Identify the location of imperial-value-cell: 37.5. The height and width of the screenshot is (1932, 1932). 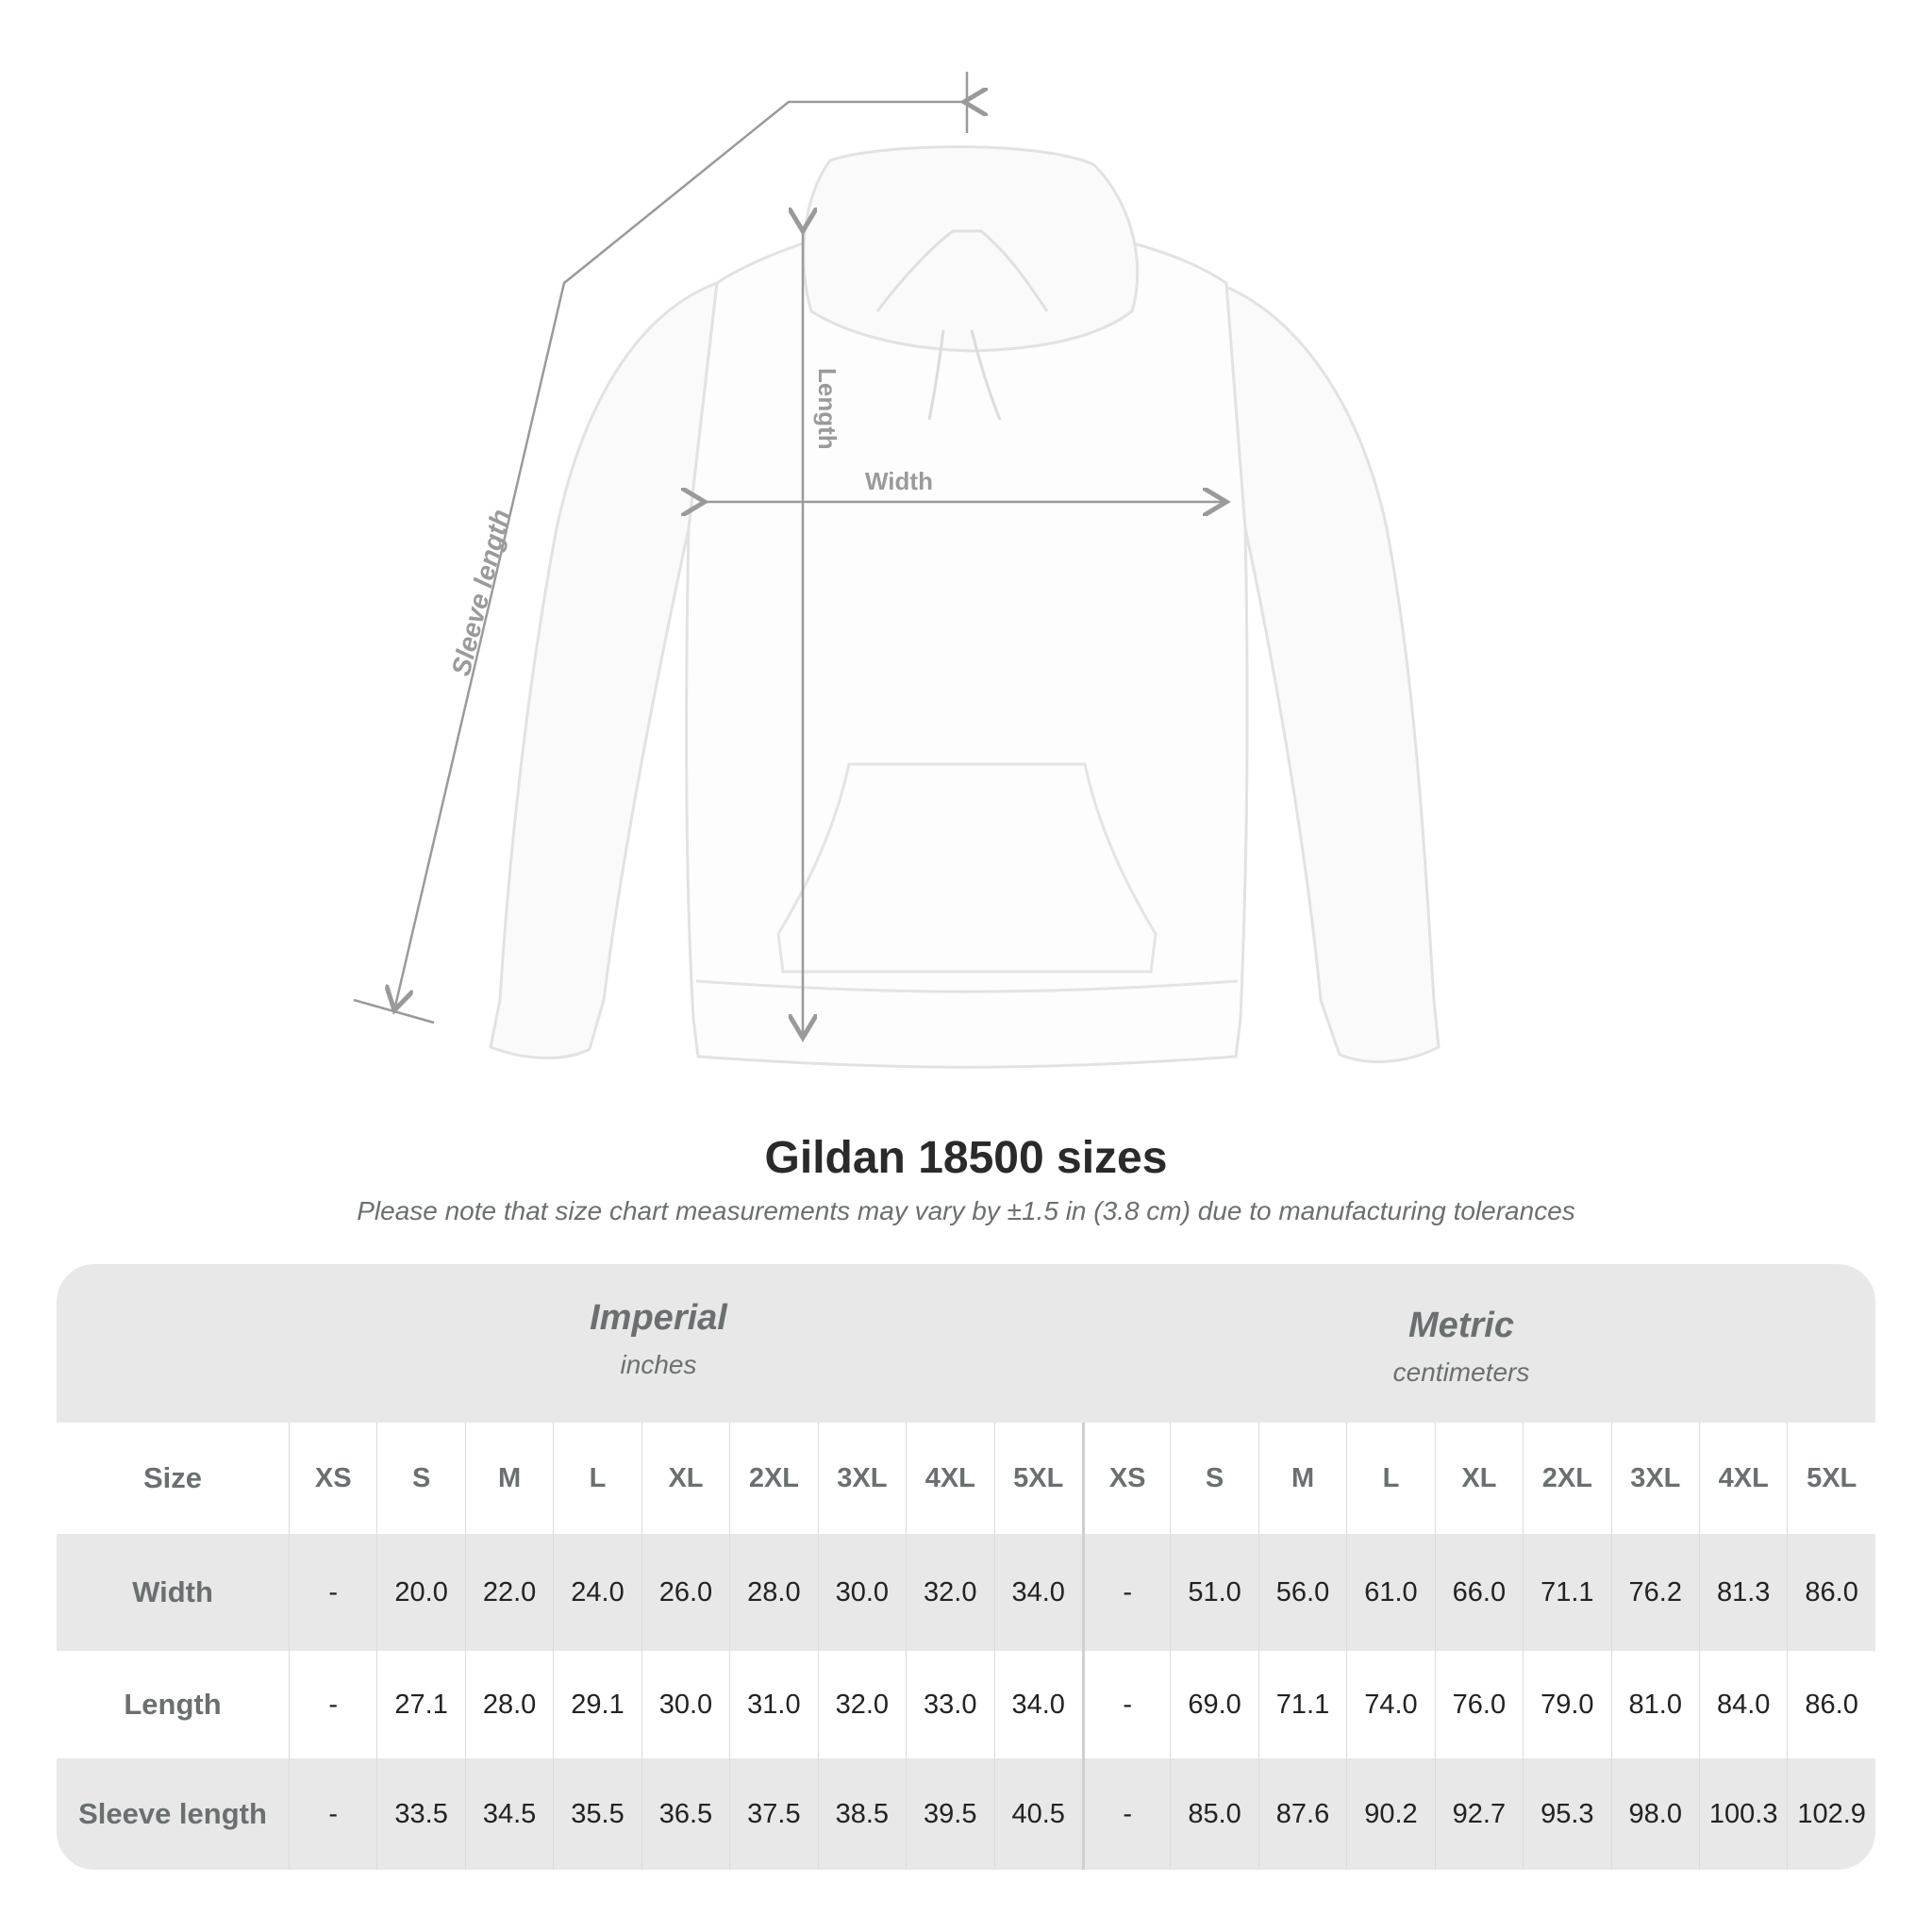
(773, 1814).